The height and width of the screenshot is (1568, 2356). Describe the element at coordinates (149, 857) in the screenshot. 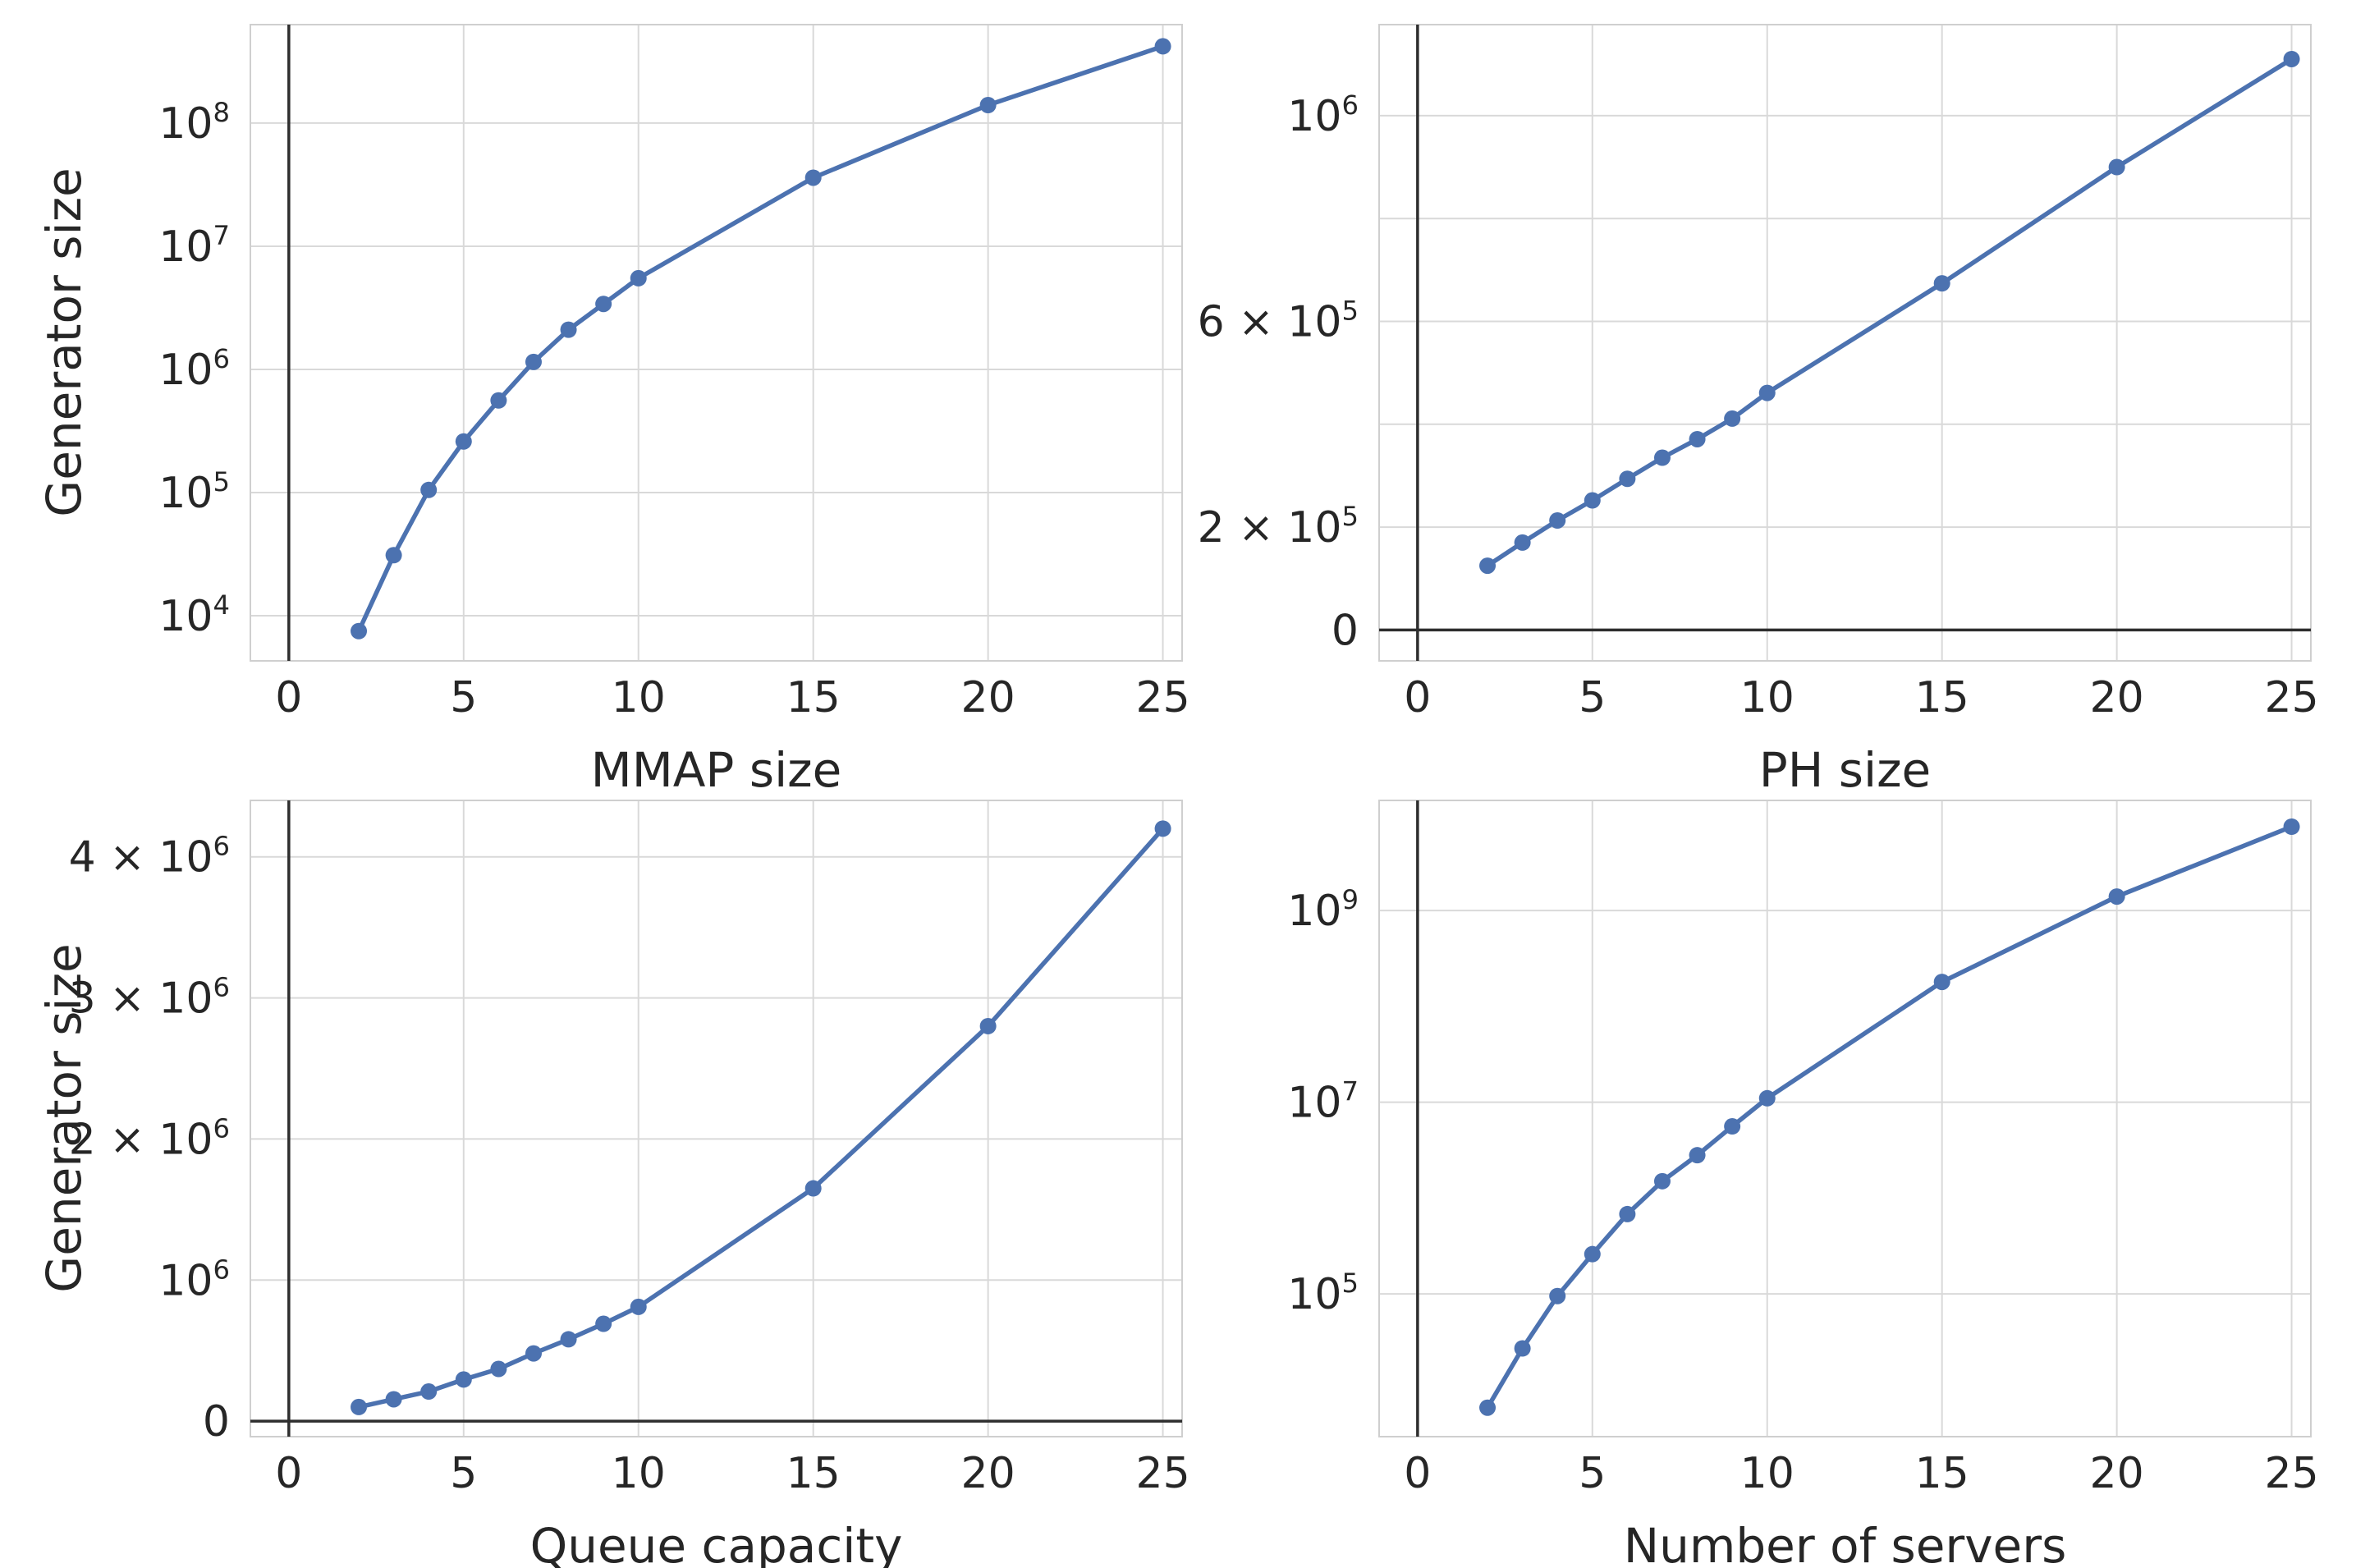

I see `y-tick-label: 4 × 106` at that location.